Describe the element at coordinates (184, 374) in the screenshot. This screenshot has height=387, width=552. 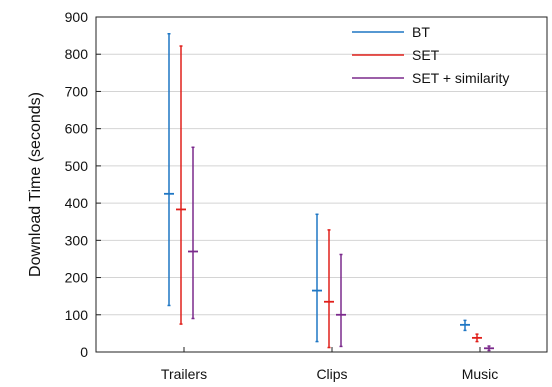
I see `x-tick-label: Trailers` at that location.